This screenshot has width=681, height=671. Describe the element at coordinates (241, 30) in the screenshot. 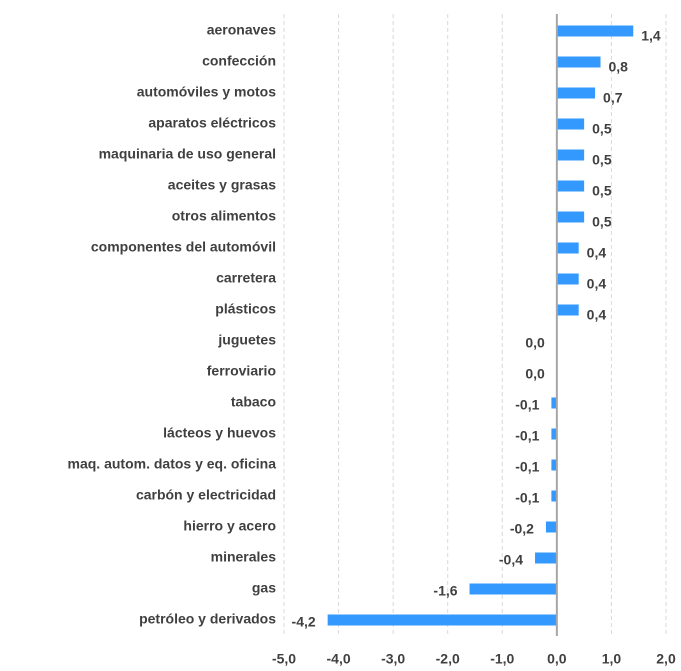

I see `category-label: aeronaves` at that location.